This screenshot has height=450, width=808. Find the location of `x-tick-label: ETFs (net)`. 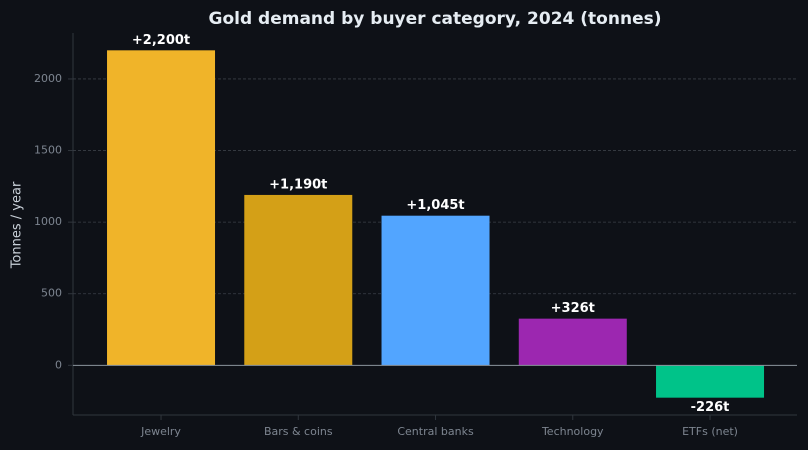

x-tick-label: ETFs (net) is located at coordinates (710, 431).